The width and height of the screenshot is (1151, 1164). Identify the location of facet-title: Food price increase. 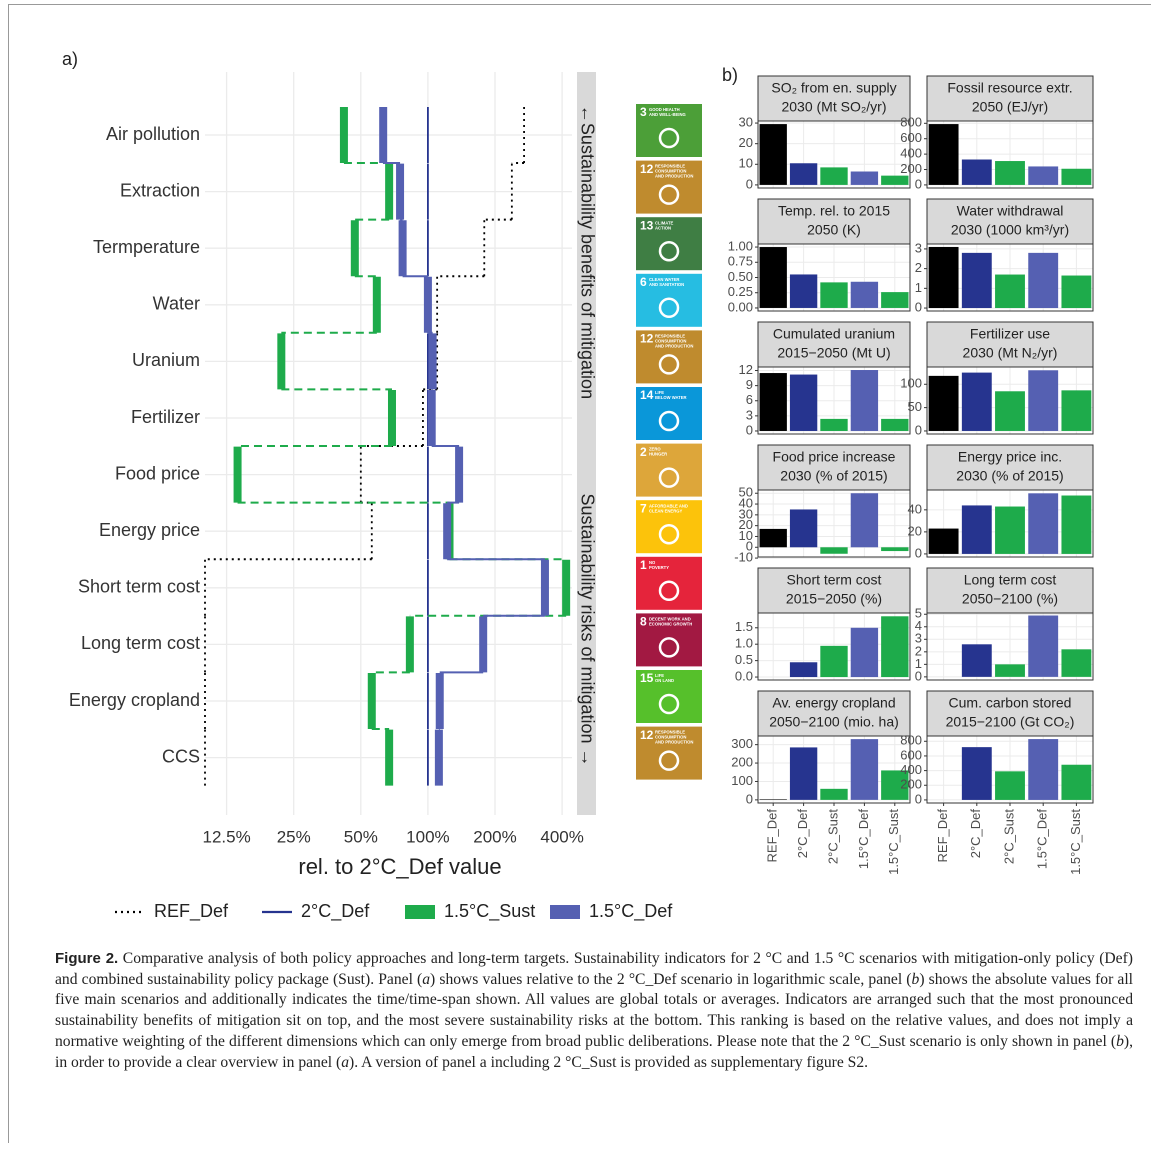
(834, 457).